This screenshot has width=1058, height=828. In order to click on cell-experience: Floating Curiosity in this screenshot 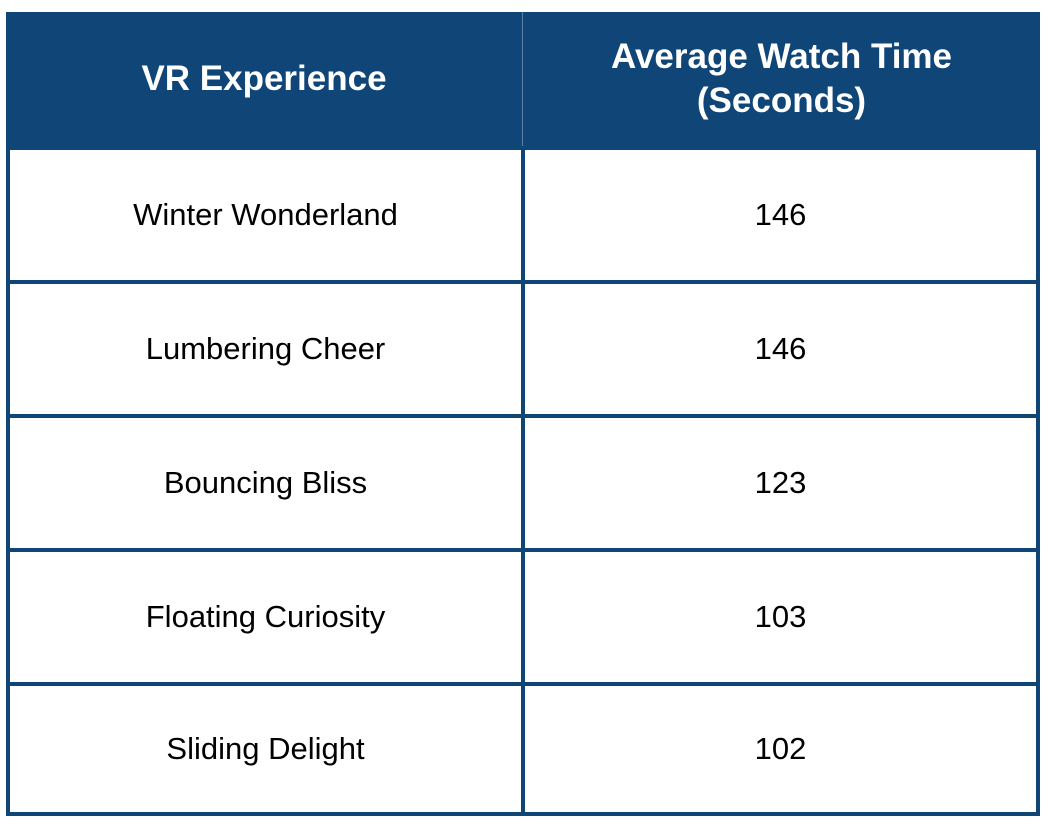, I will do `click(264, 615)`.